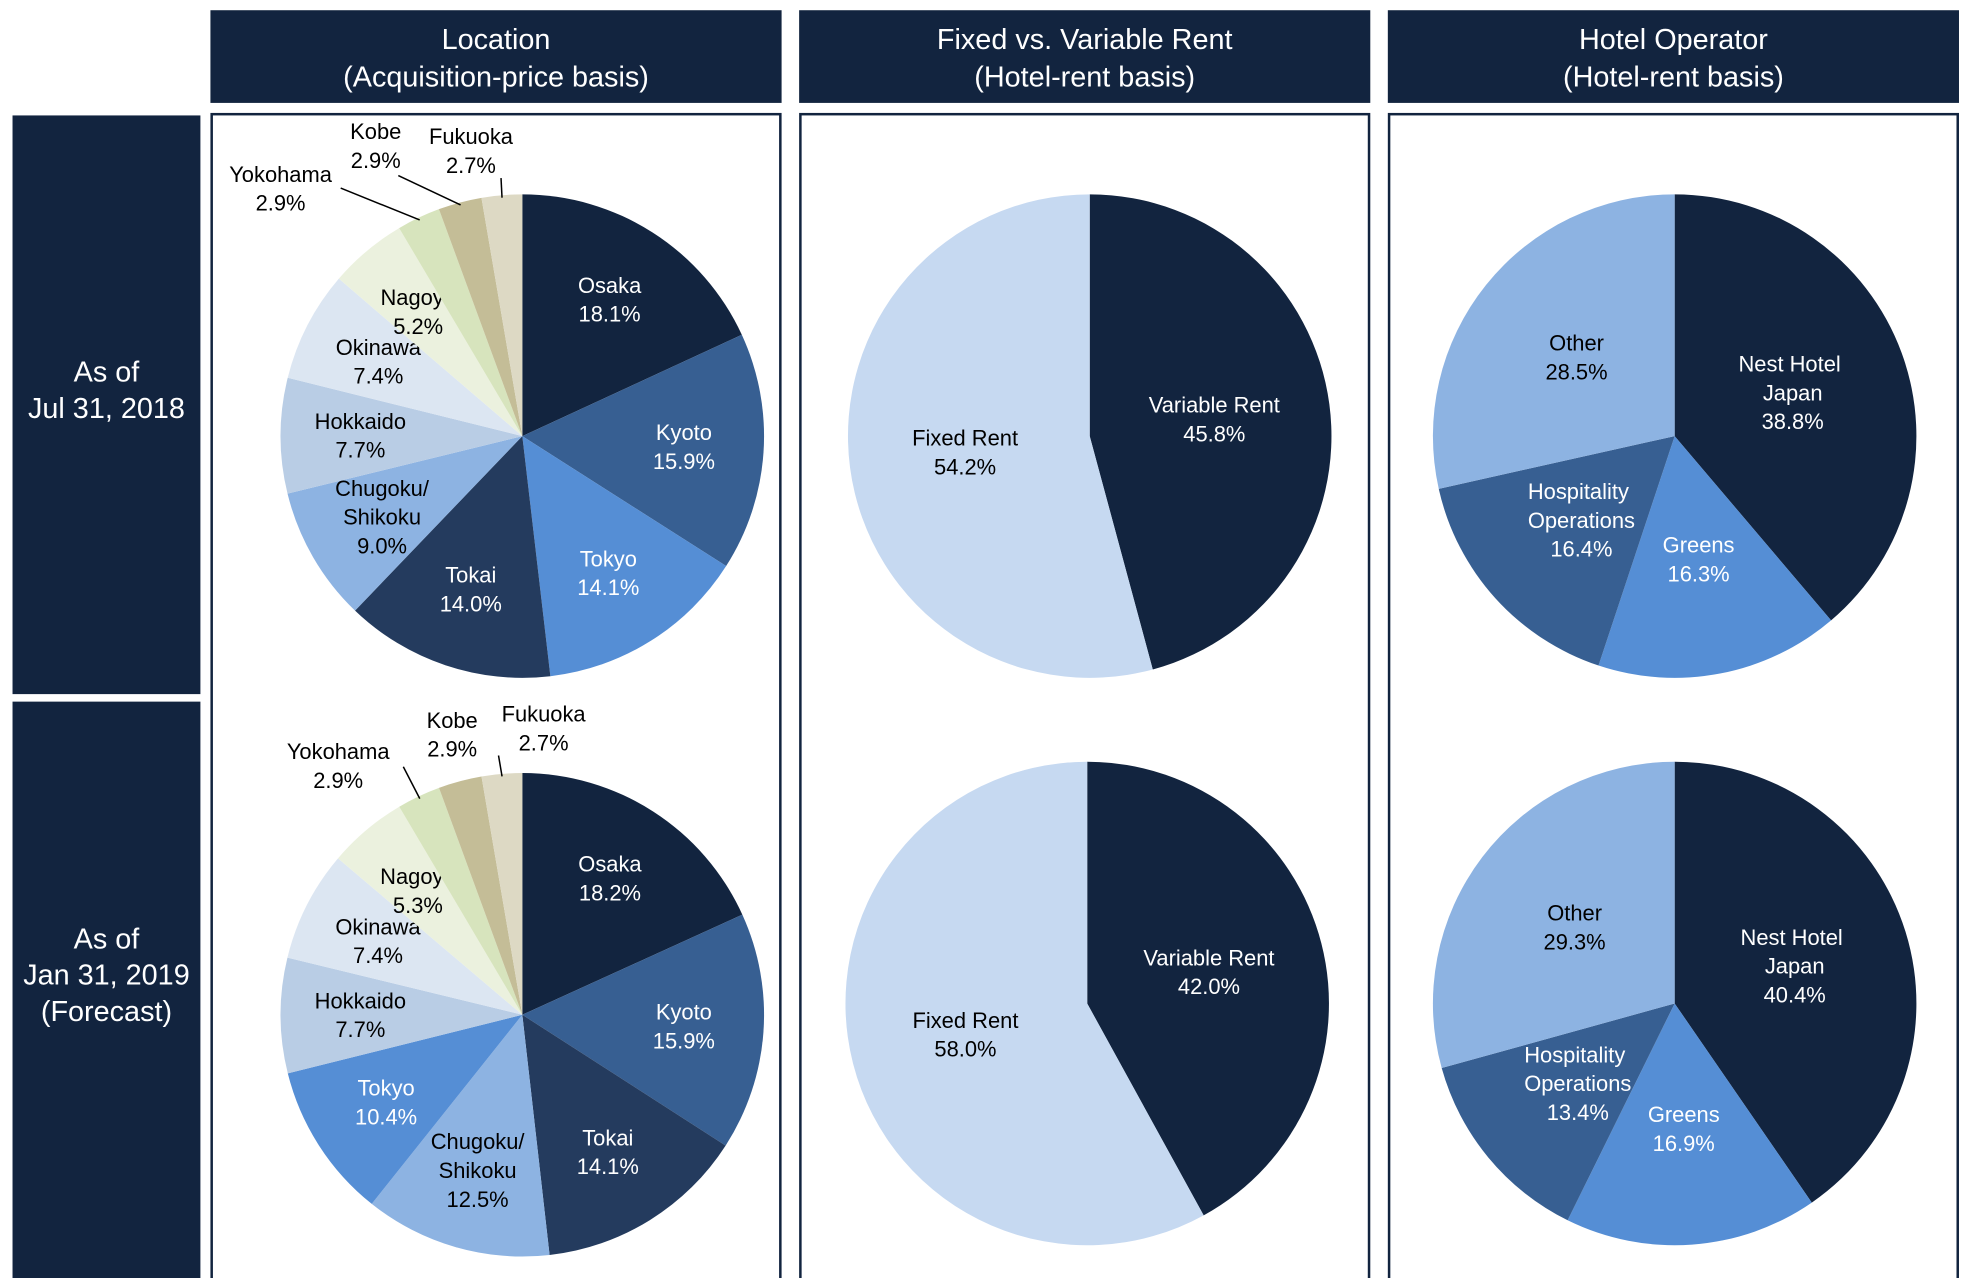 The height and width of the screenshot is (1278, 1964). What do you see at coordinates (610, 314) in the screenshot?
I see `slice-value-label: 18.1%` at bounding box center [610, 314].